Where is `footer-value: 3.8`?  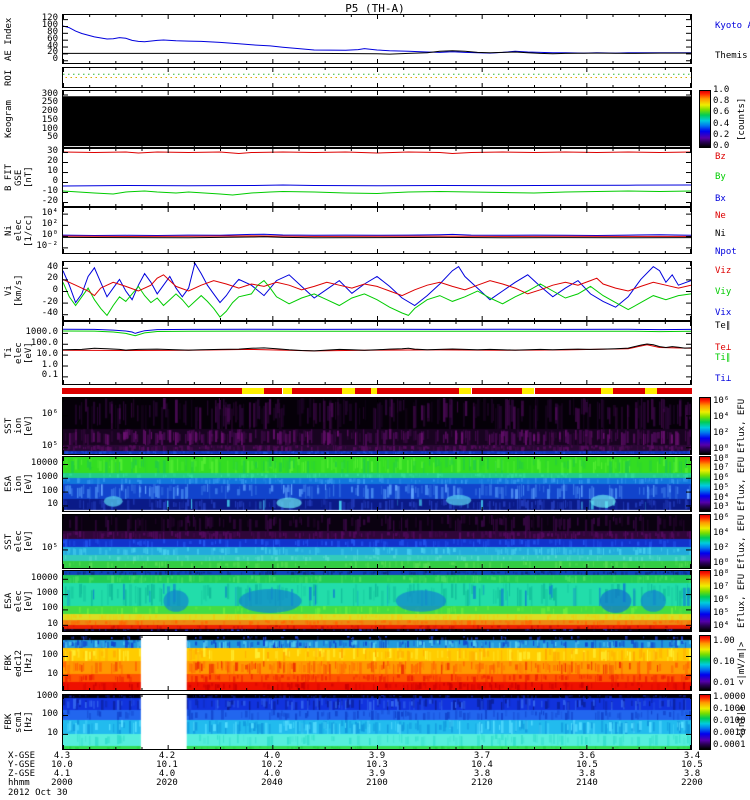 footer-value: 3.8 is located at coordinates (692, 774).